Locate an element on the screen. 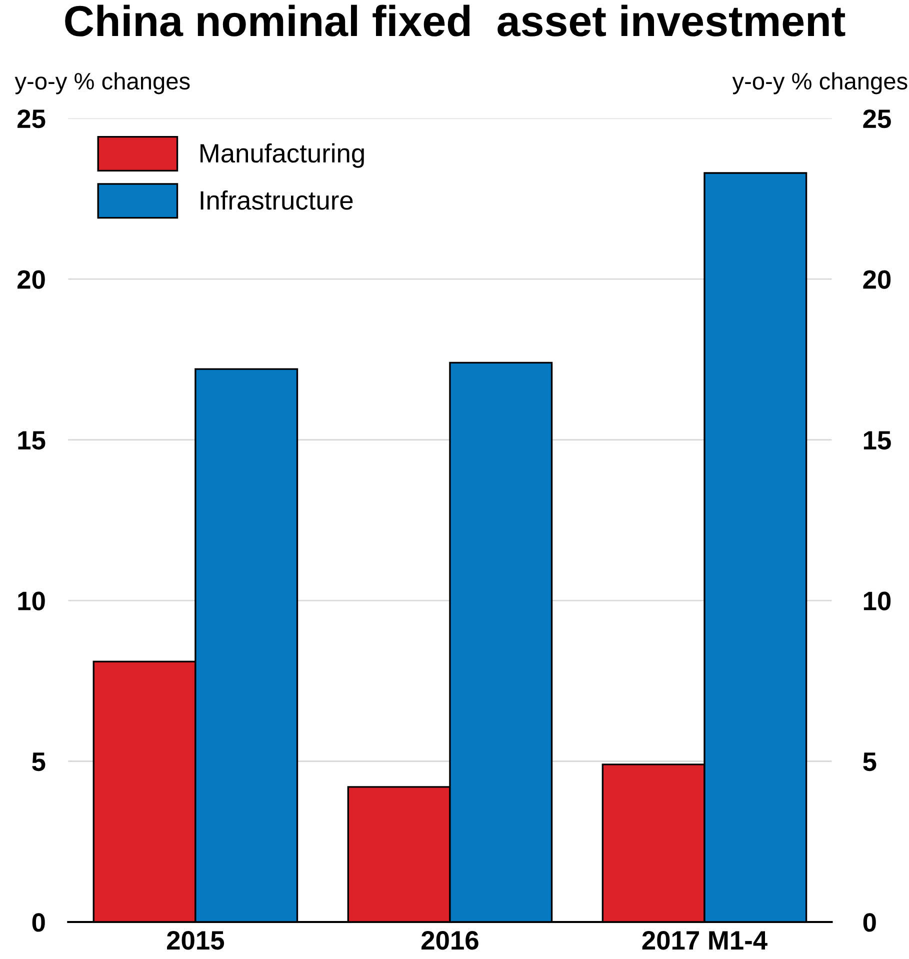 The height and width of the screenshot is (959, 909). y-tick-label: 5 is located at coordinates (39, 762).